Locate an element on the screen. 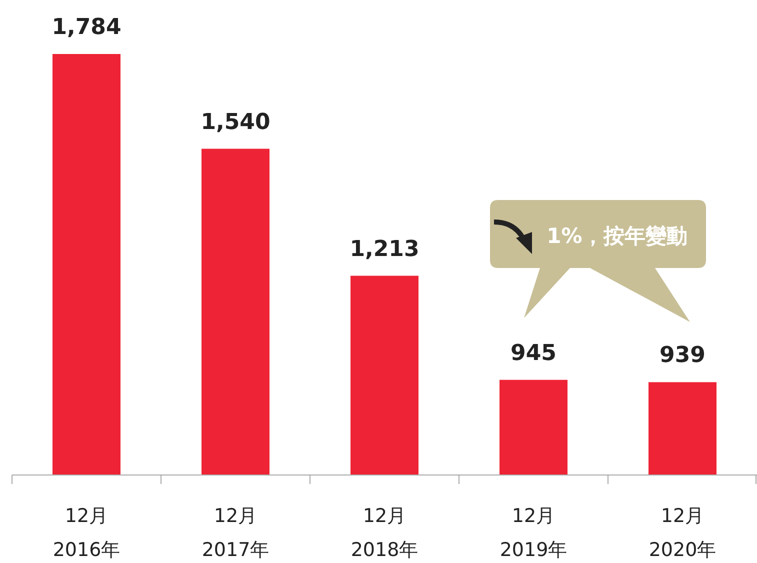 This screenshot has height=563, width=757. x-tick-label: 12月 2018年 is located at coordinates (384, 533).